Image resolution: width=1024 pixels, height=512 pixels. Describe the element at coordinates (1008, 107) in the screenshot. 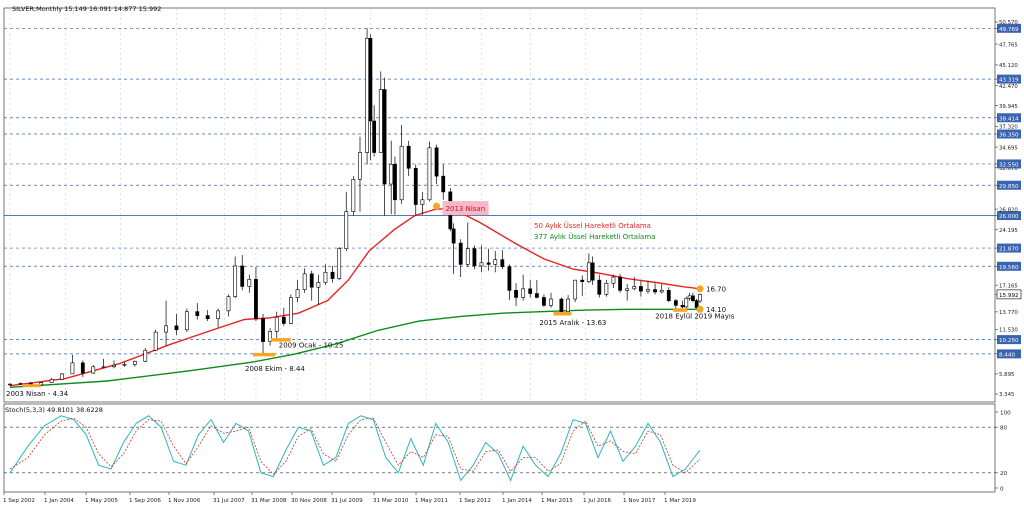

I see `price-axis-label: 39.945` at that location.